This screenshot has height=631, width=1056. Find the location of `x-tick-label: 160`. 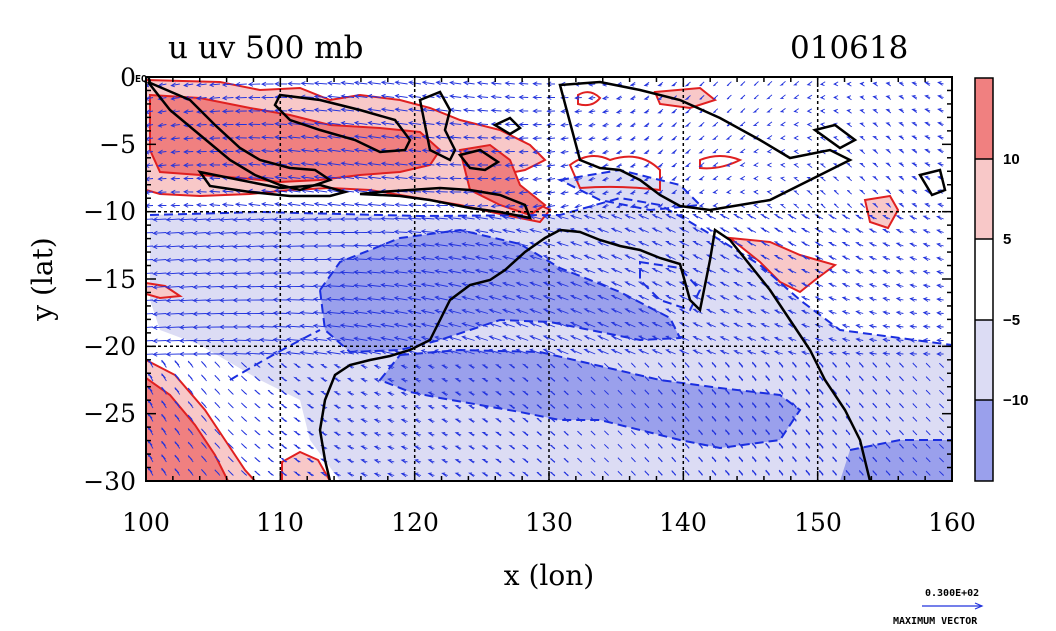

x-tick-label: 160 is located at coordinates (952, 522).